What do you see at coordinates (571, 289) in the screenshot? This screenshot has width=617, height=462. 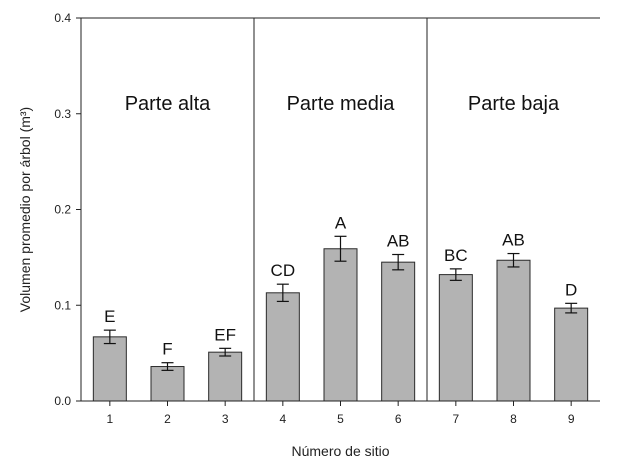 I see `significance-letter: D` at bounding box center [571, 289].